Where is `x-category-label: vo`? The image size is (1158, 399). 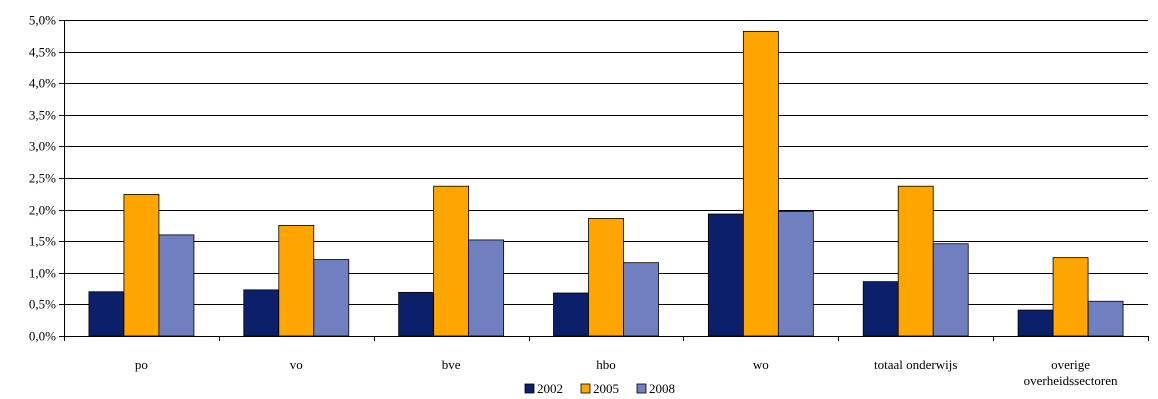
x-category-label: vo is located at coordinates (296, 364).